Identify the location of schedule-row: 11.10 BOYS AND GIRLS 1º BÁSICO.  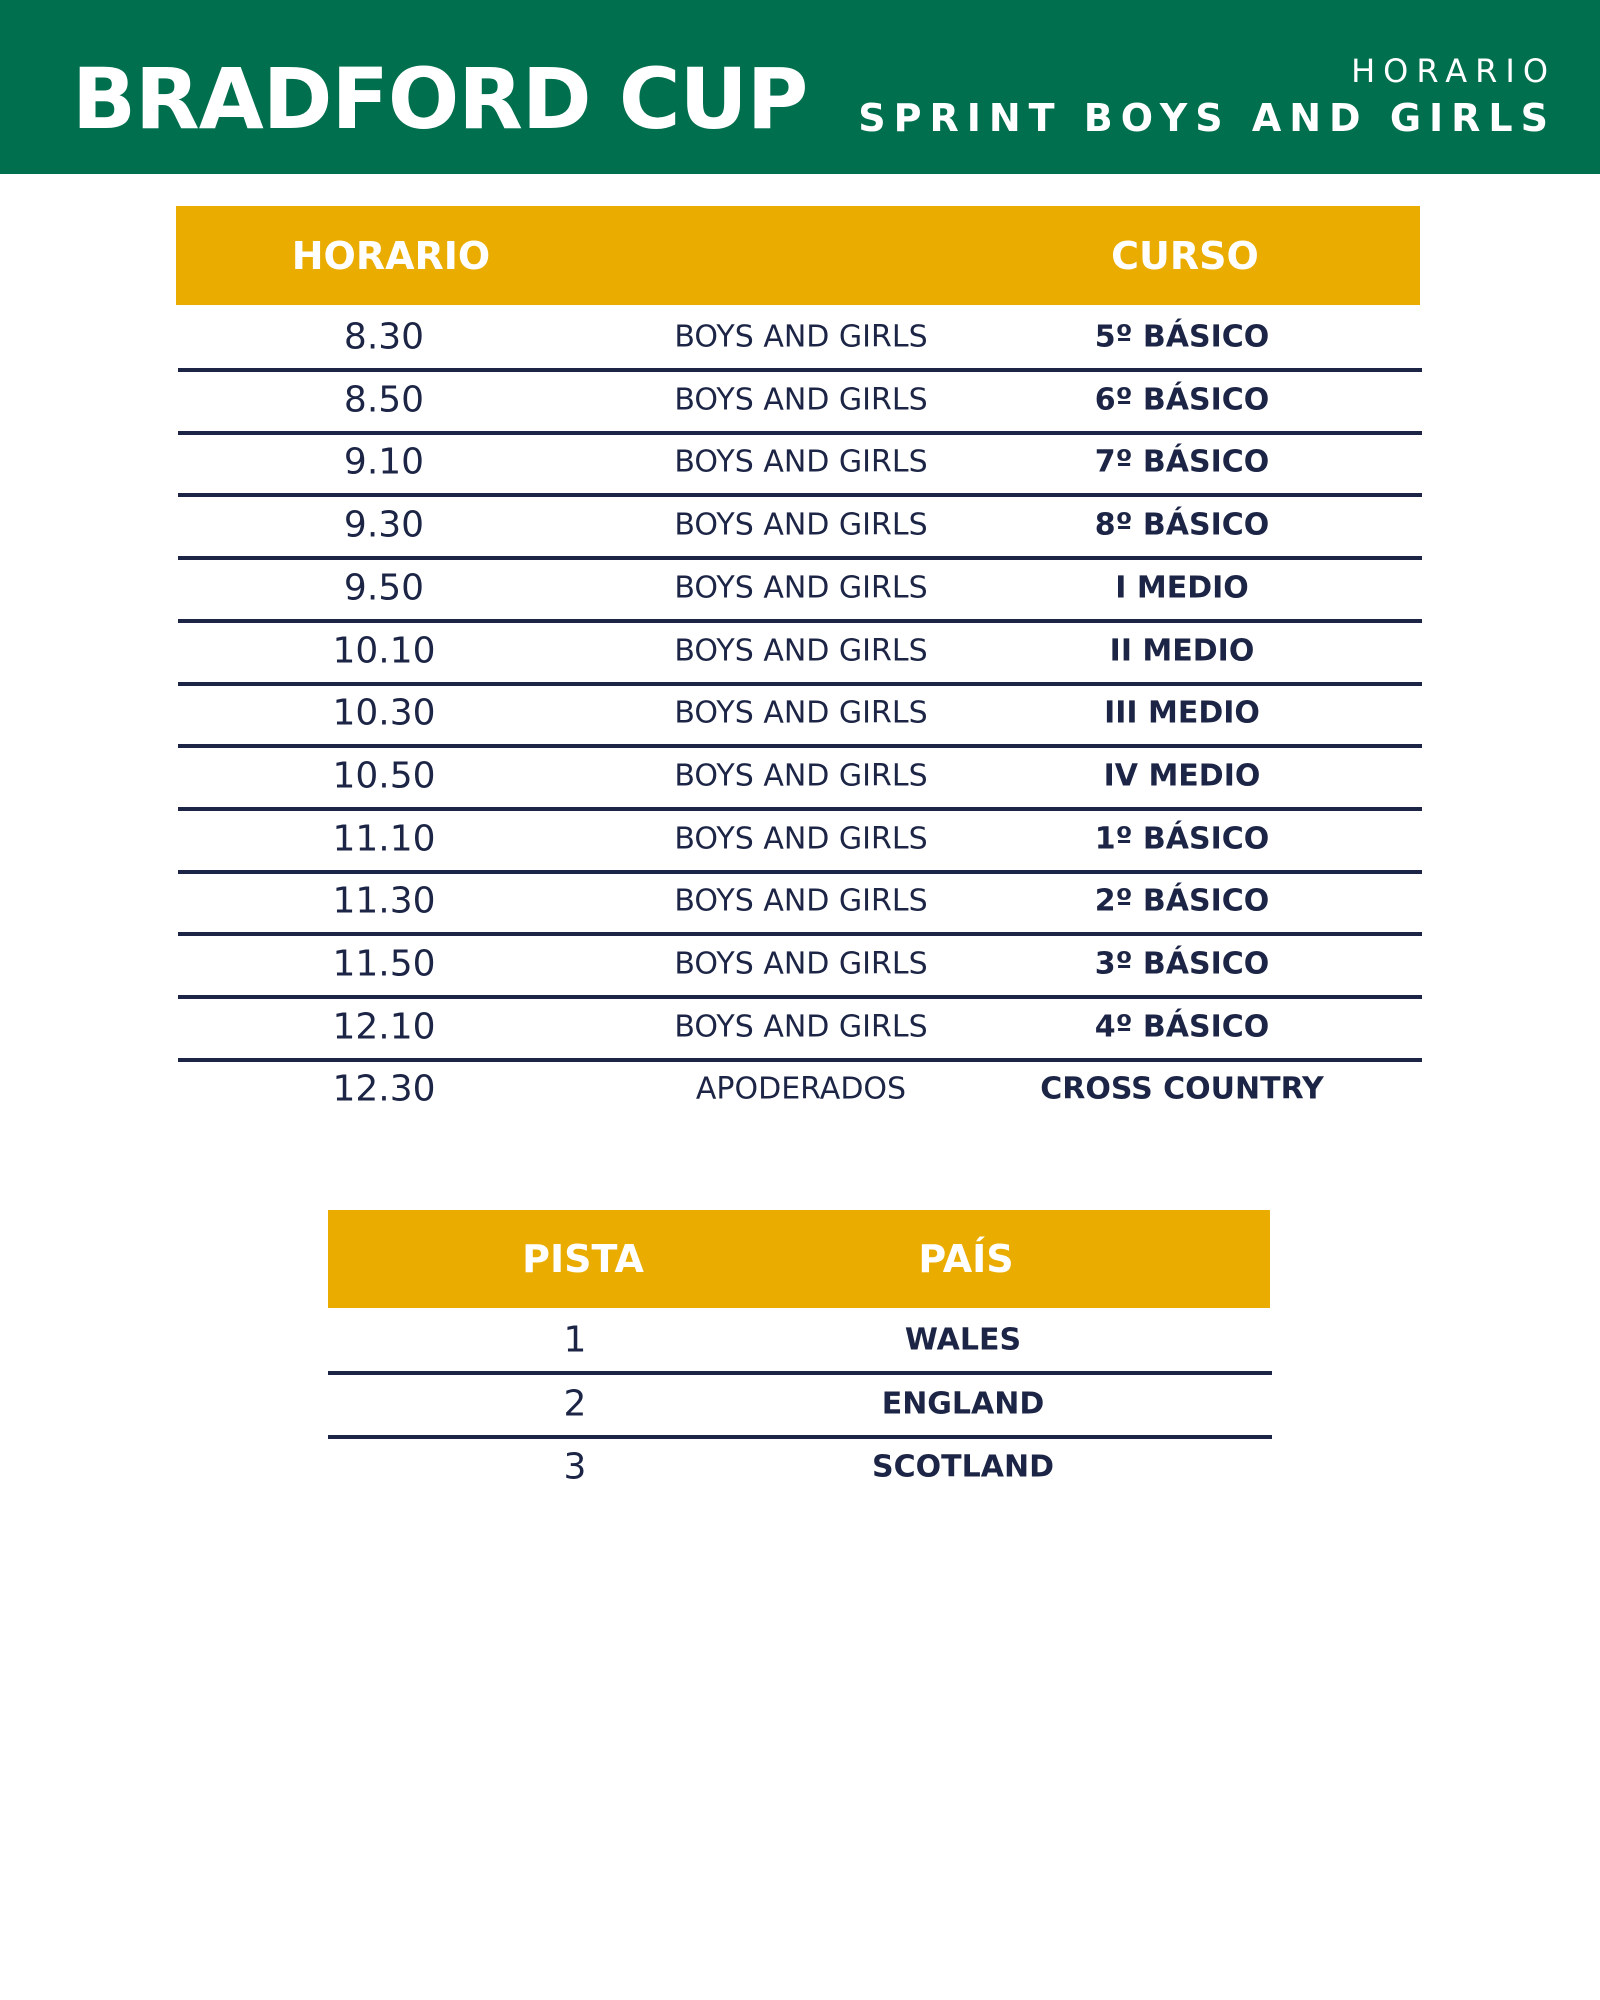
(800, 841).